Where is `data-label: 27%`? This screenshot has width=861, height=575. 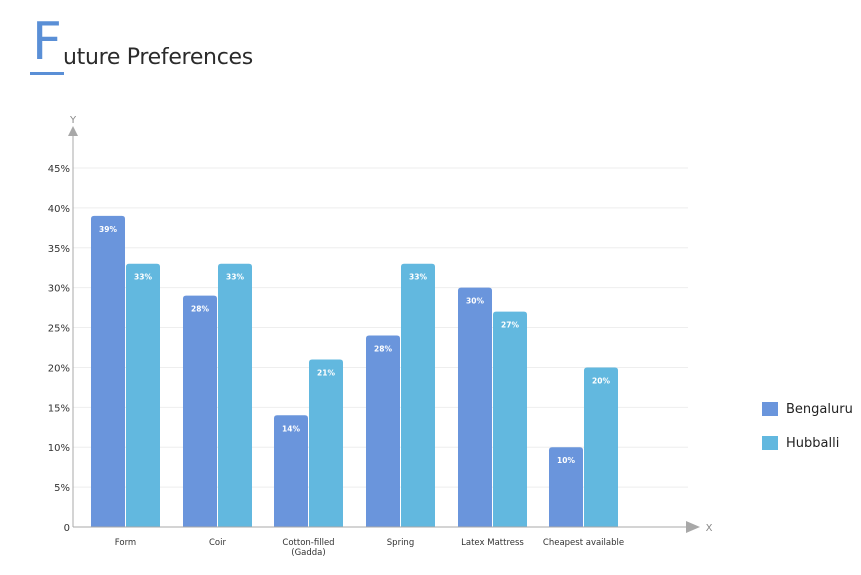
data-label: 27% is located at coordinates (510, 325).